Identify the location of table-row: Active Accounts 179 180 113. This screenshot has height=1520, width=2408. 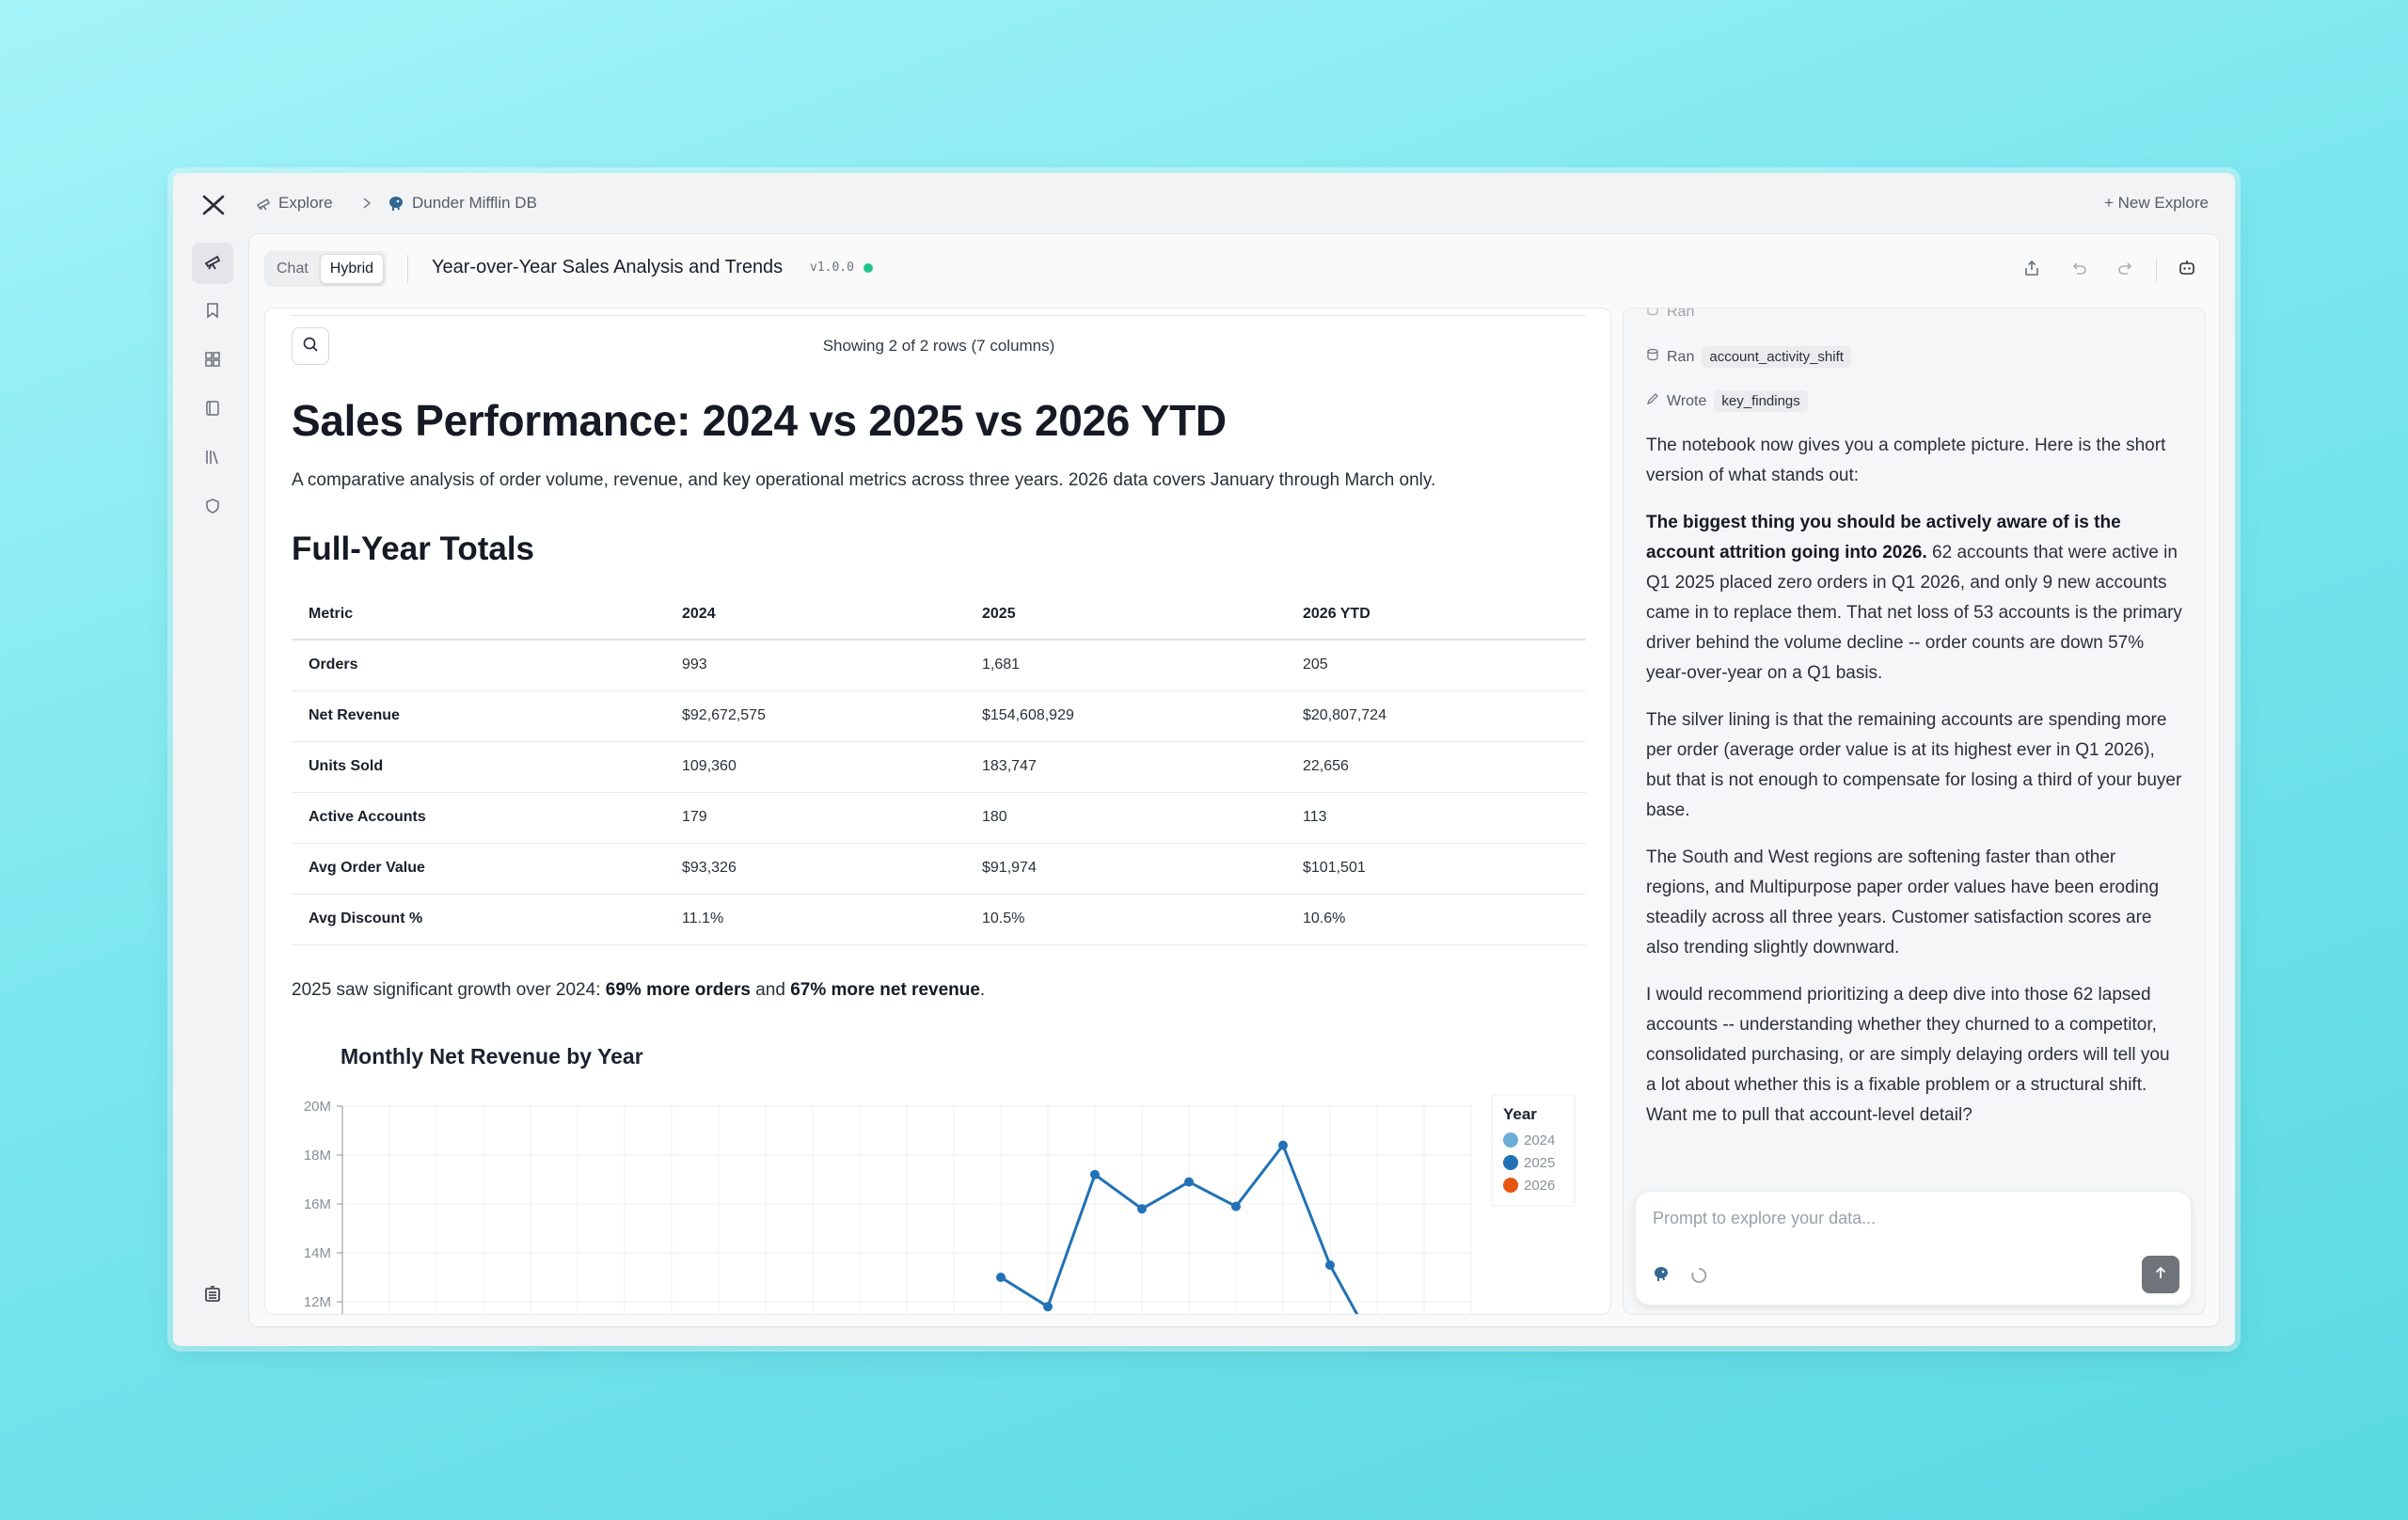
(939, 818).